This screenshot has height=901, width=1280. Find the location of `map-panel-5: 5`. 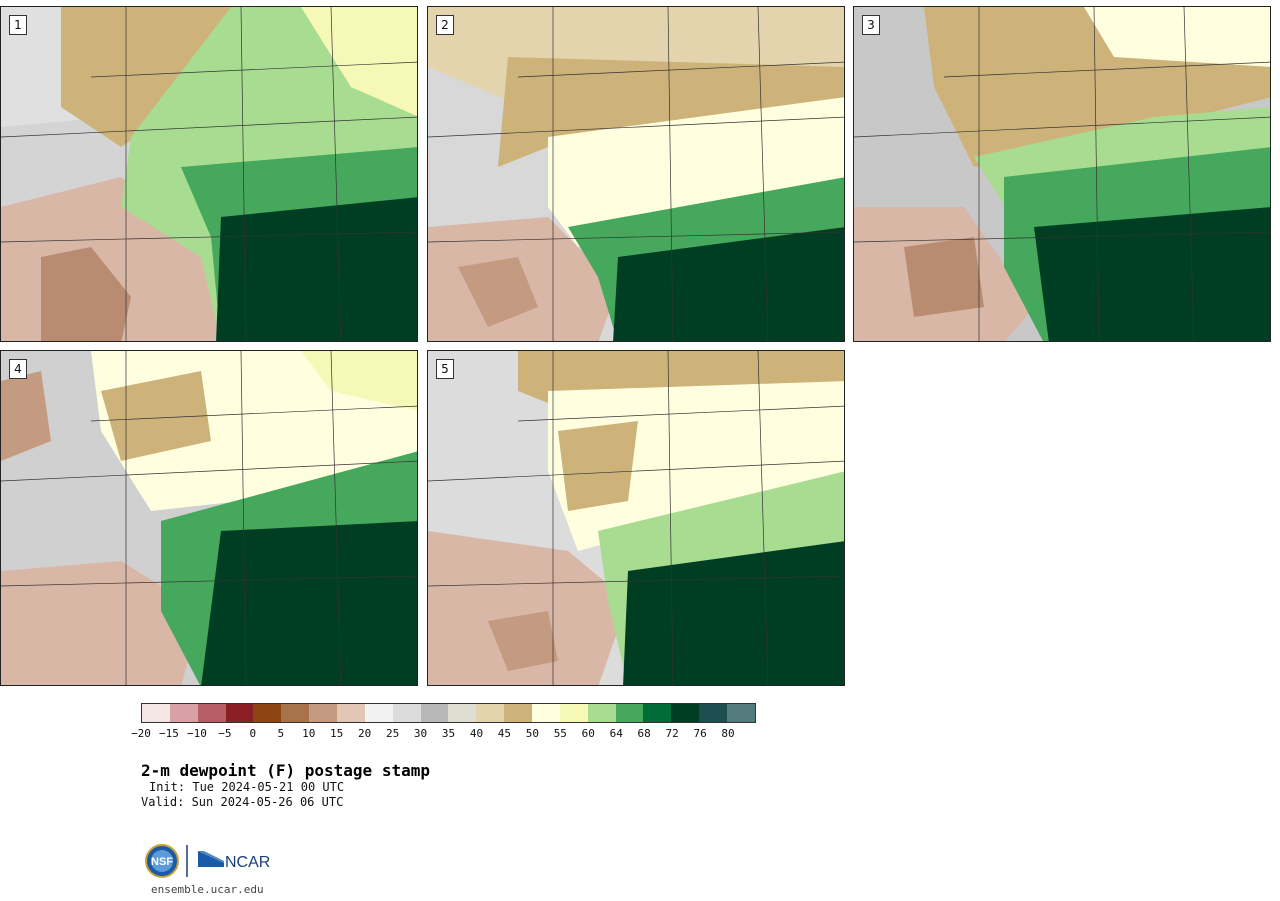

map-panel-5: 5 is located at coordinates (636, 518).